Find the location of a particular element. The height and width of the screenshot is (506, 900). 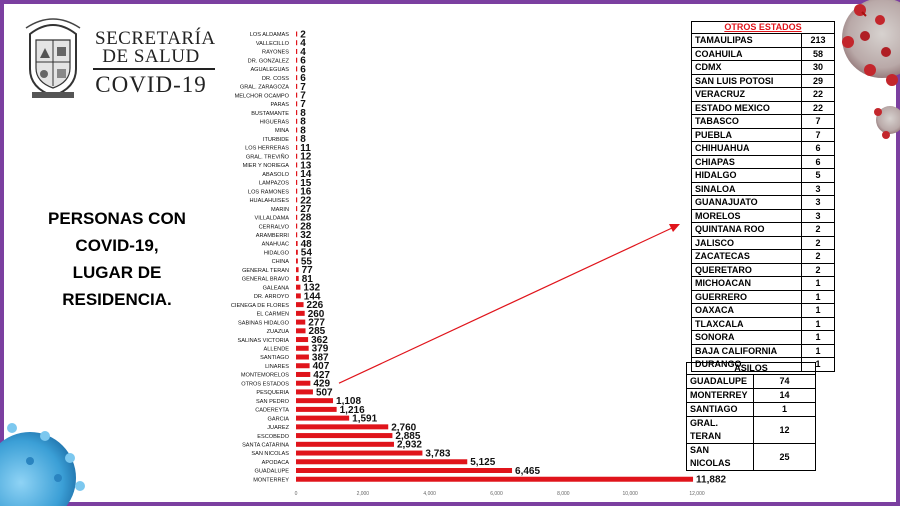

row-value: 7 is located at coordinates (818, 134).